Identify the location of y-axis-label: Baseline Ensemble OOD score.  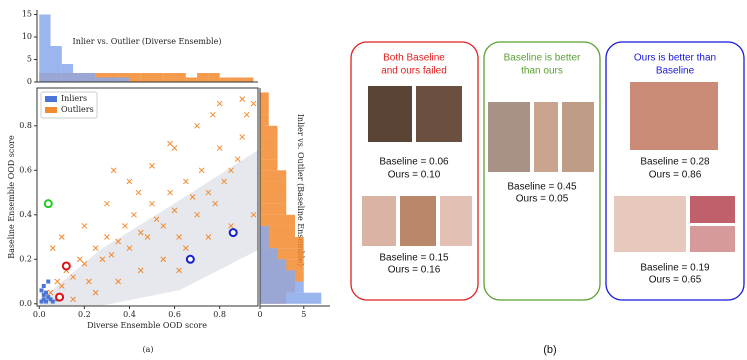
(11, 197).